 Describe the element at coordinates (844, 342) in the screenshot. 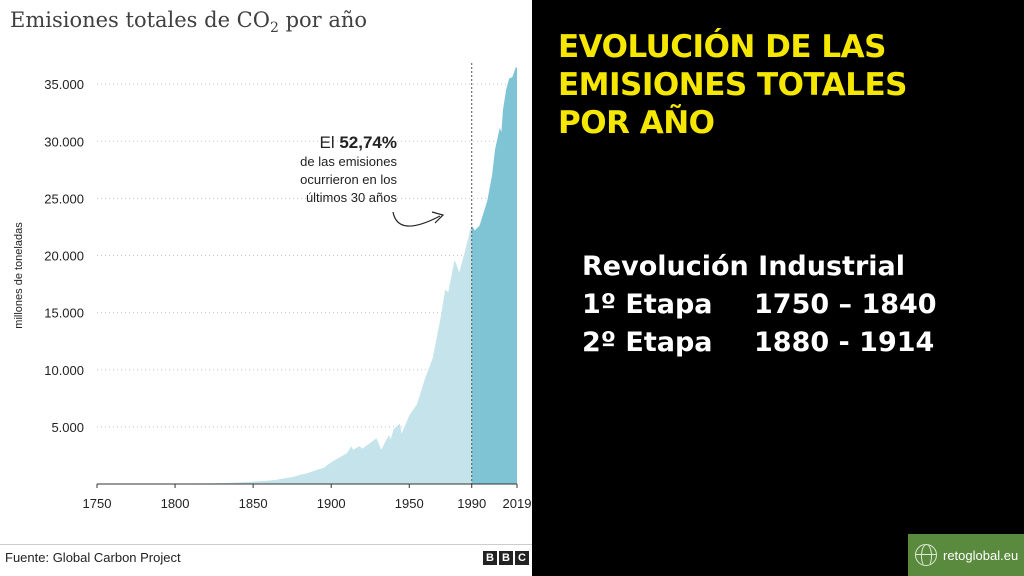

I see `stage-period-2: 1880 - 1914` at that location.